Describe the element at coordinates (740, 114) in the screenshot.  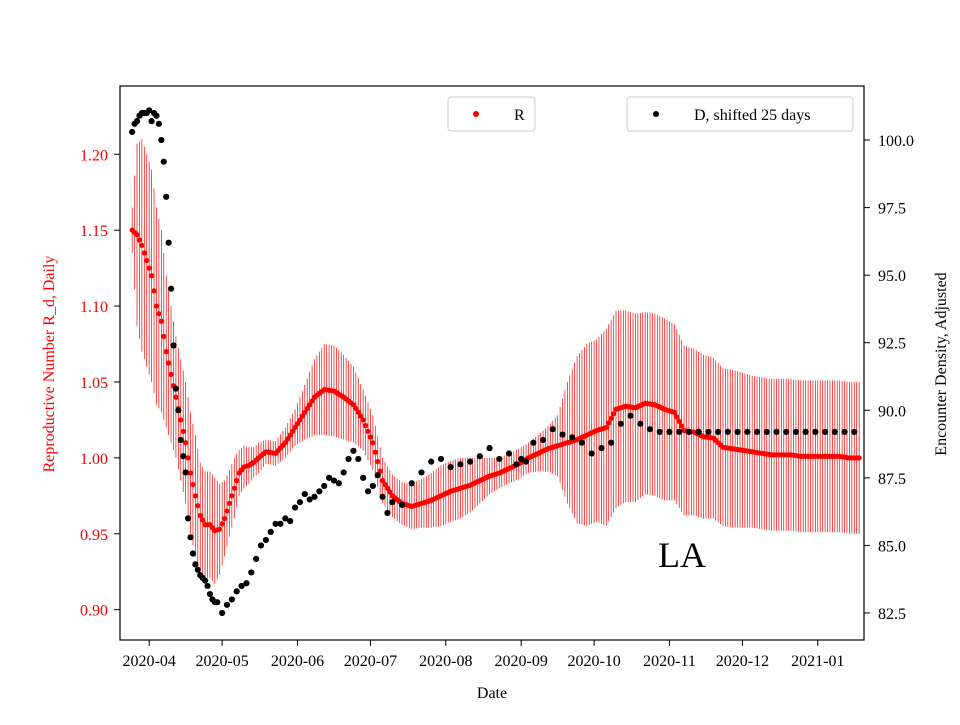
I see `legend-d-box` at that location.